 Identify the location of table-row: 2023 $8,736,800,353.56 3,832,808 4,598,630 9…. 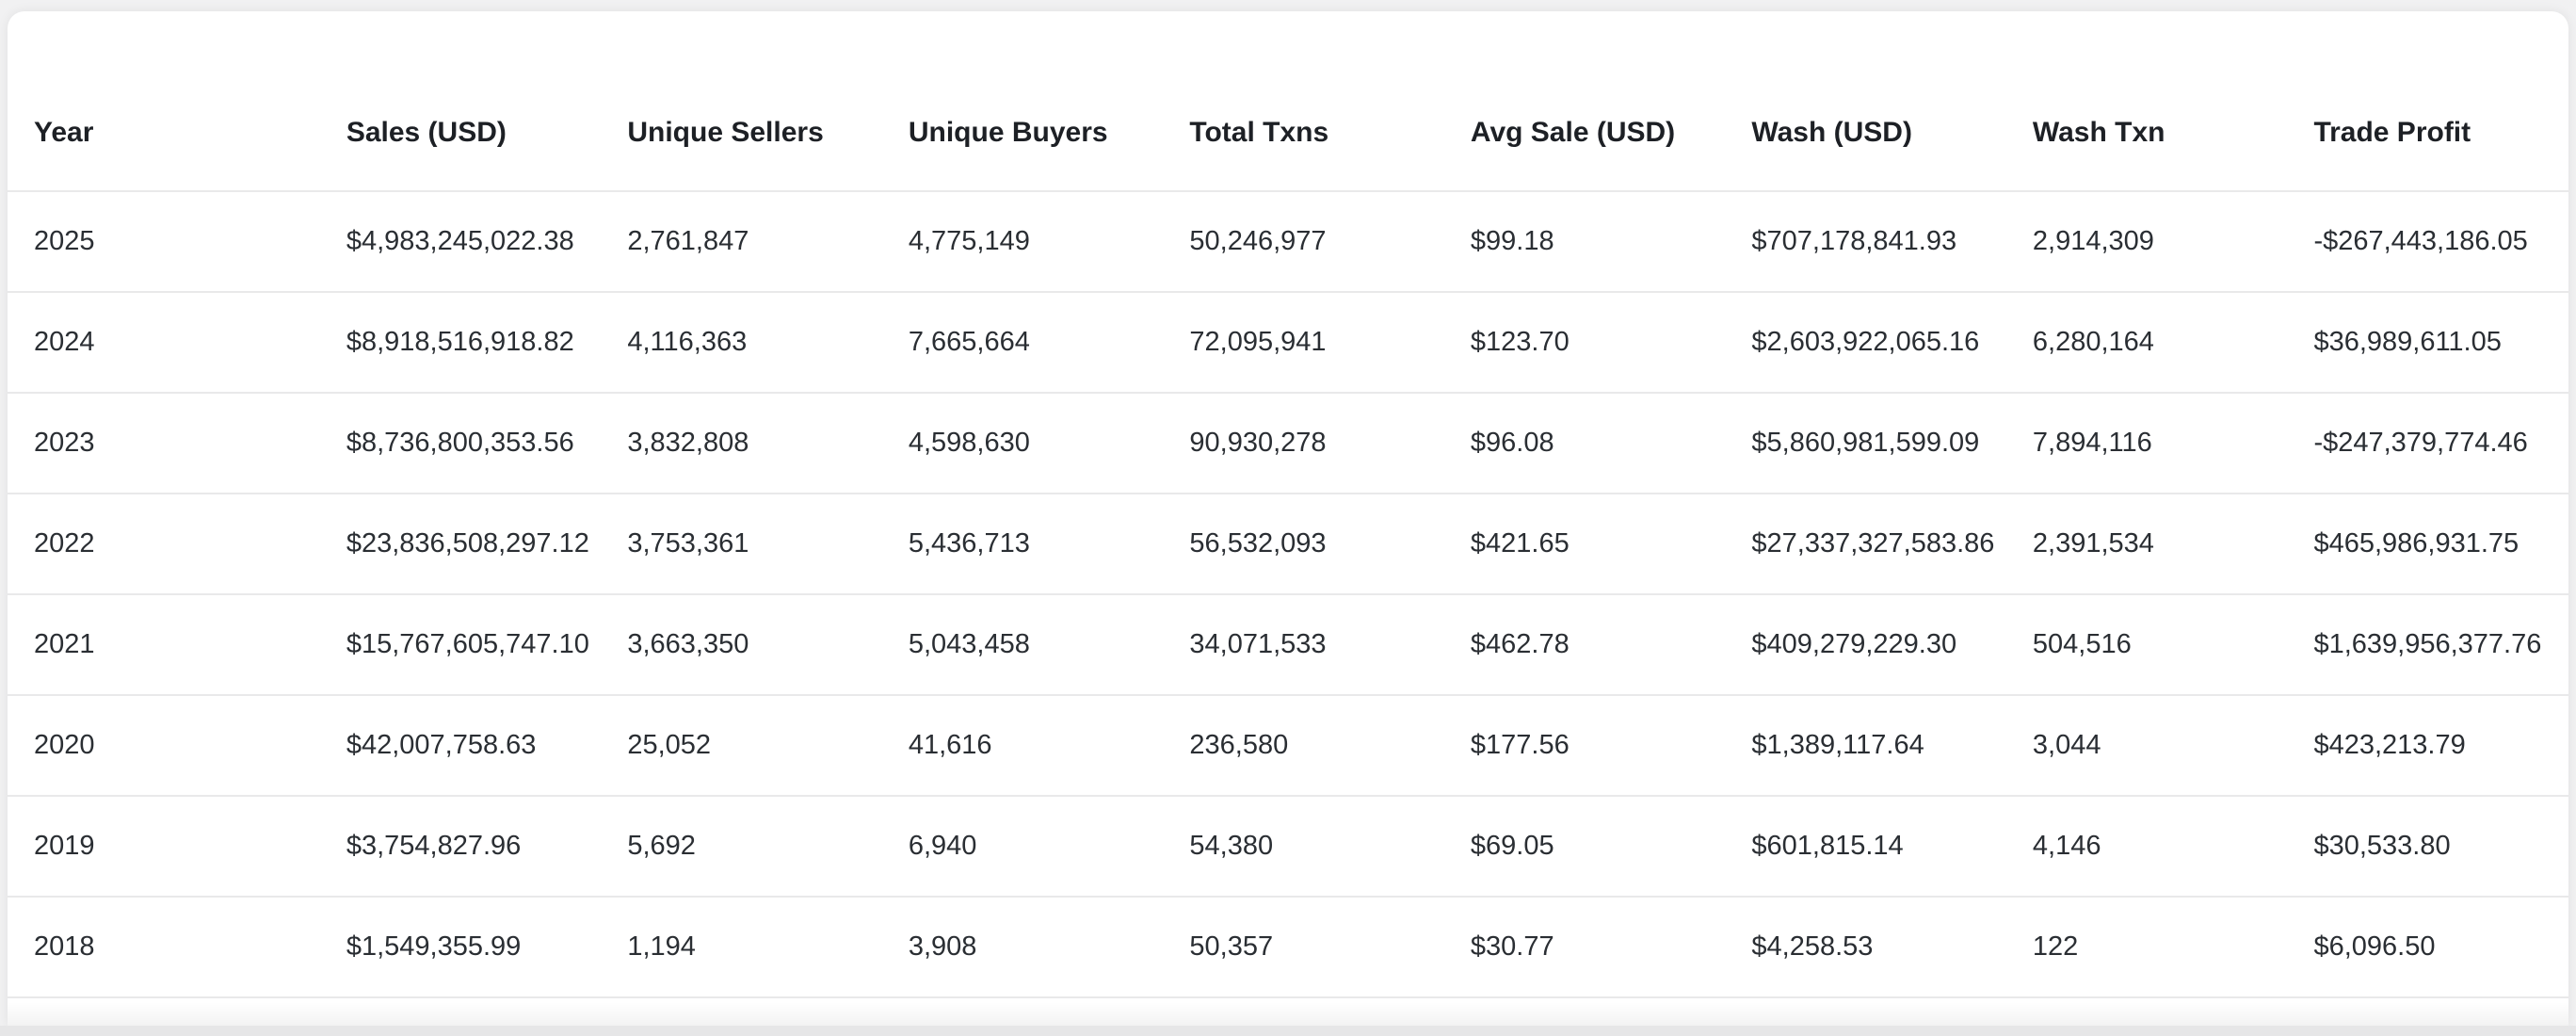
(1288, 443).